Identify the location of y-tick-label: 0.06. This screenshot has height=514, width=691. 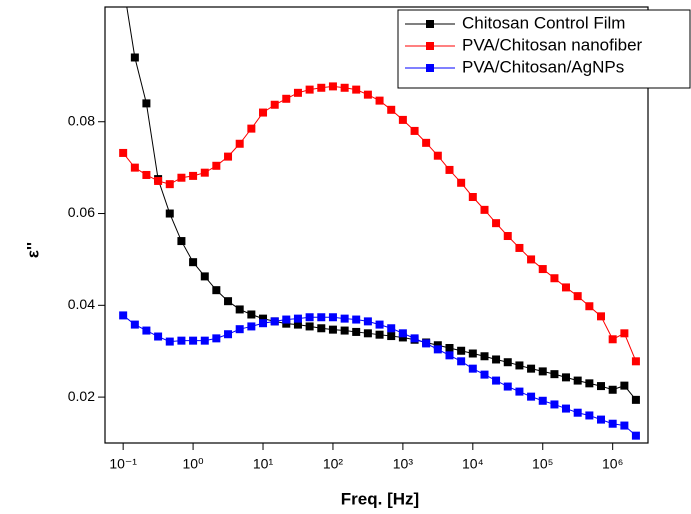
(81, 212).